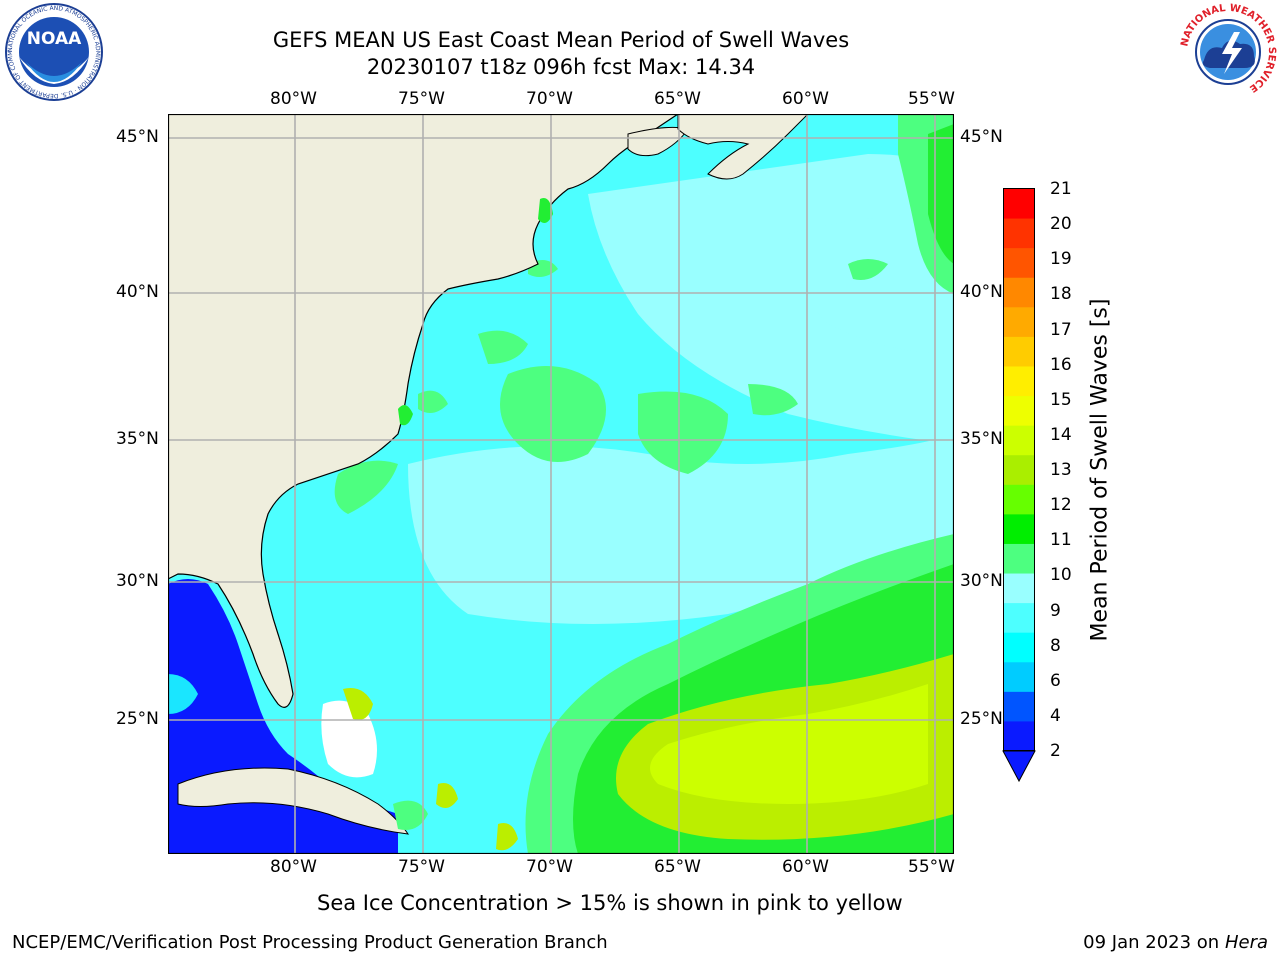 The image size is (1280, 960). I want to click on colorbar-tick-label: 20, so click(1061, 224).